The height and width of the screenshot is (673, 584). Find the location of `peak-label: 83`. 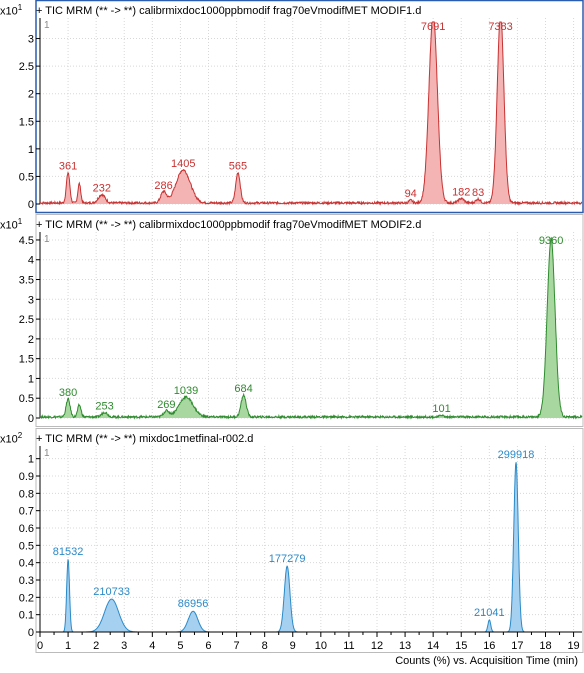

peak-label: 83 is located at coordinates (478, 193).